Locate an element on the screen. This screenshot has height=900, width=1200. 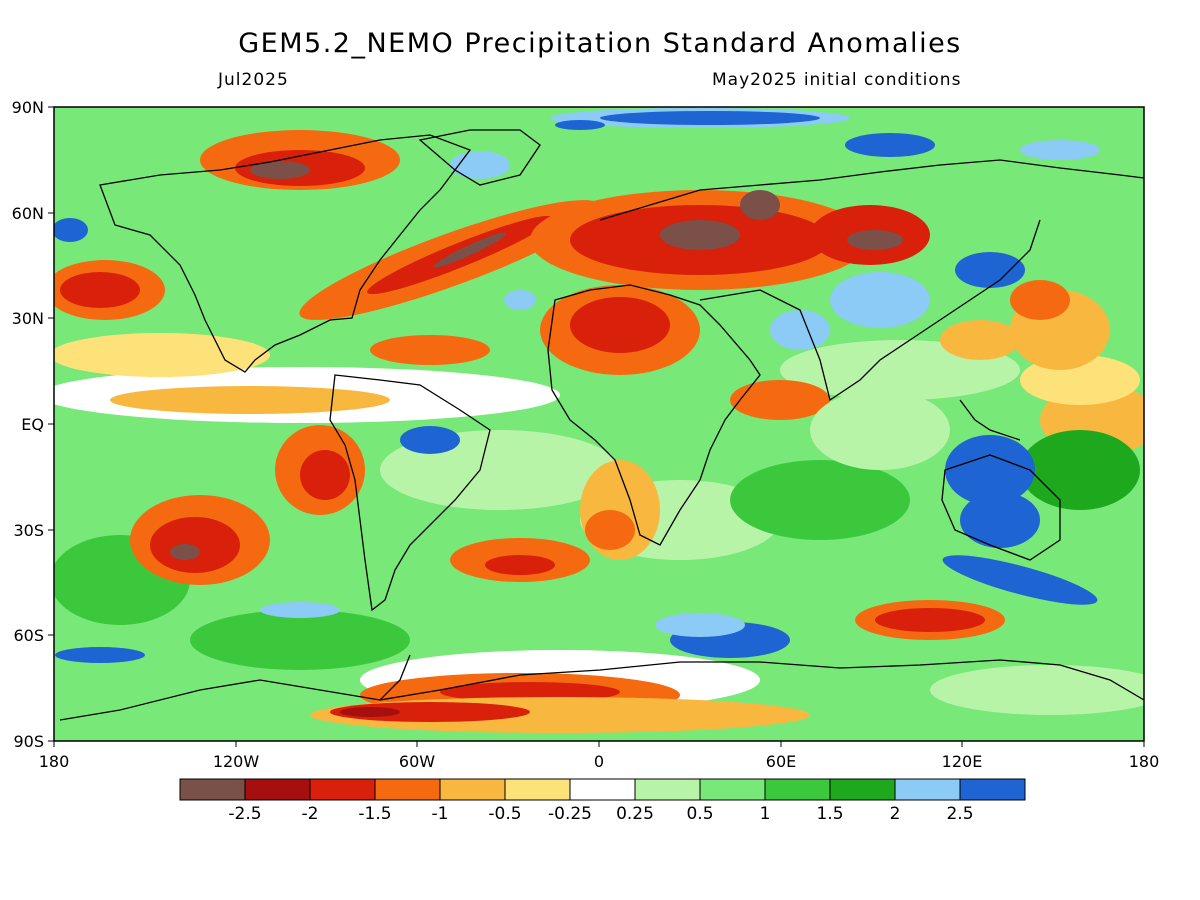
lon-label-120w: 120W is located at coordinates (236, 761).